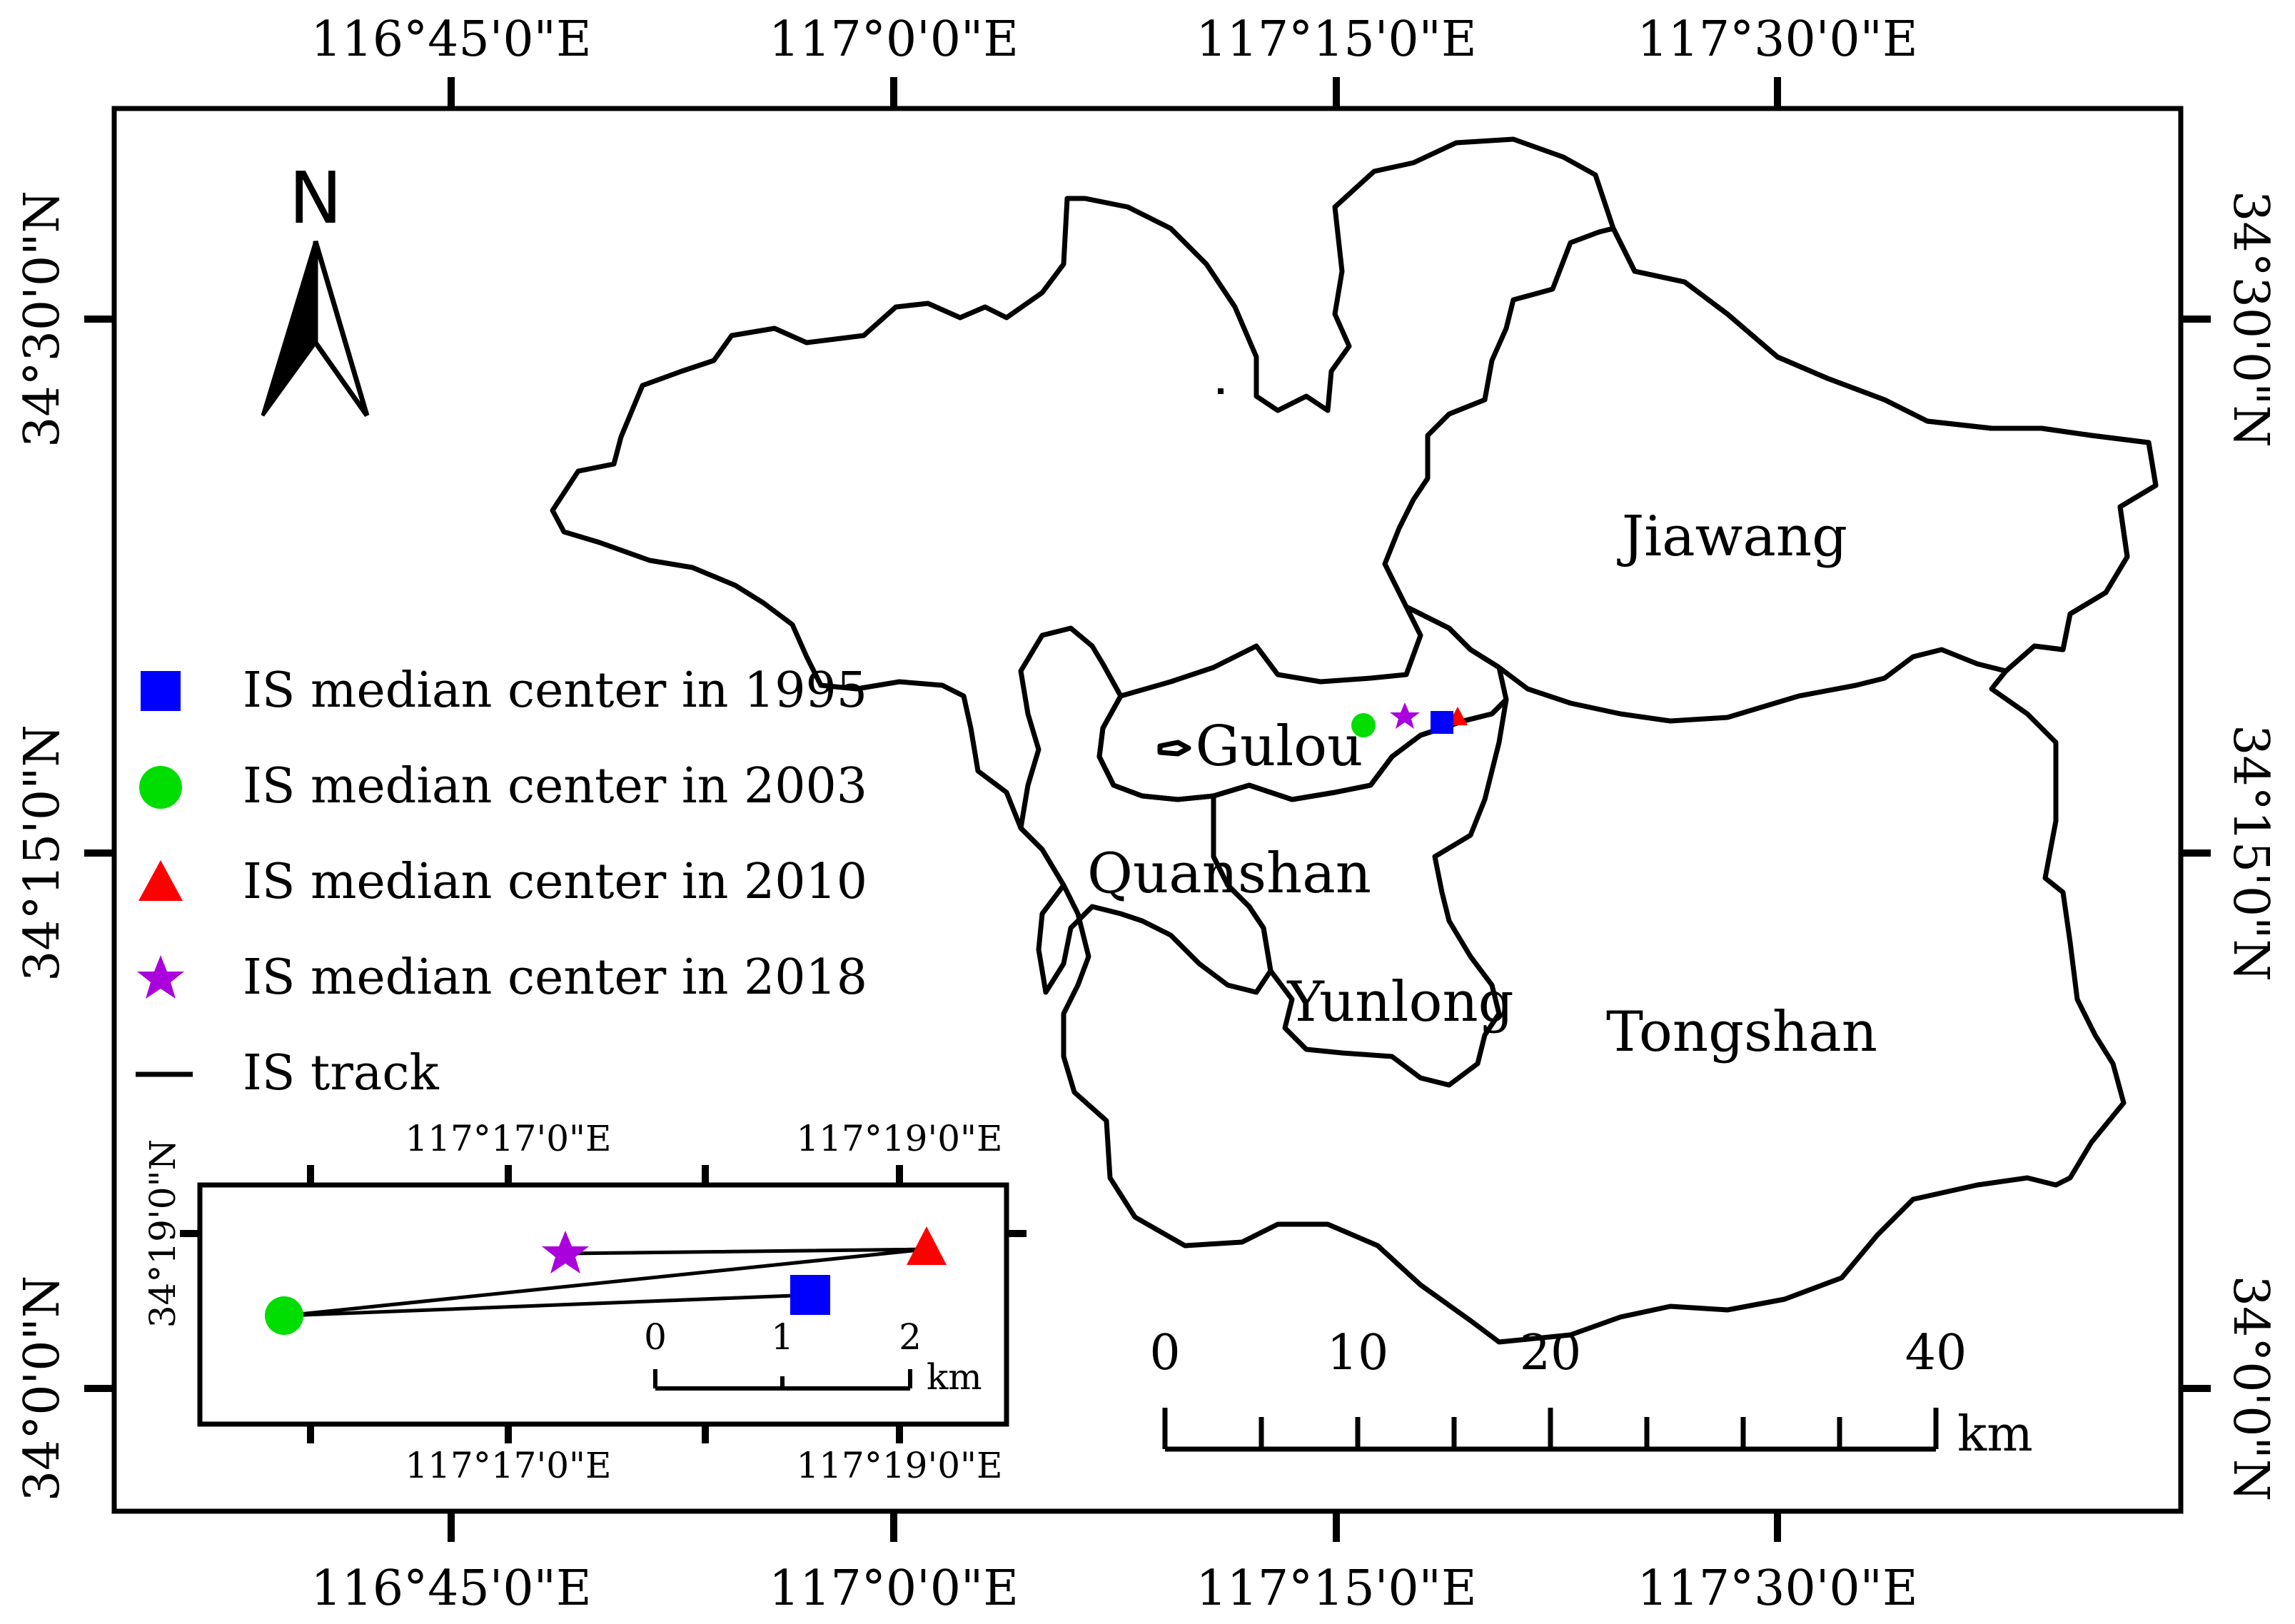 Image resolution: width=2295 pixels, height=1624 pixels. I want to click on legend-square-icon, so click(161, 691).